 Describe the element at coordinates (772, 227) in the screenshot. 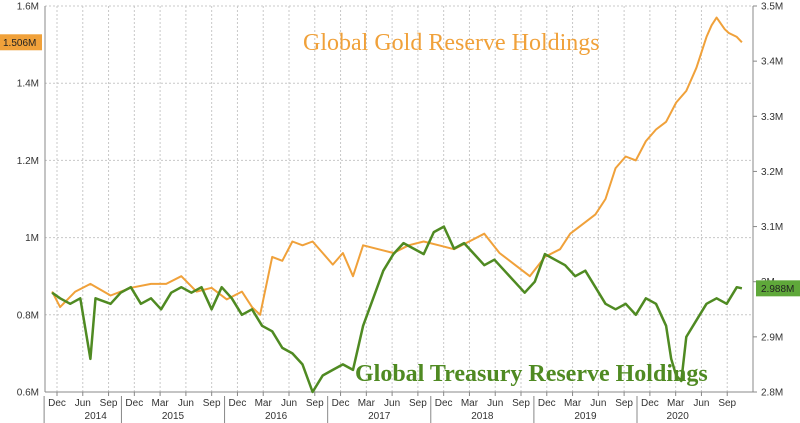

I see `right-tick-label: 3.1M` at that location.